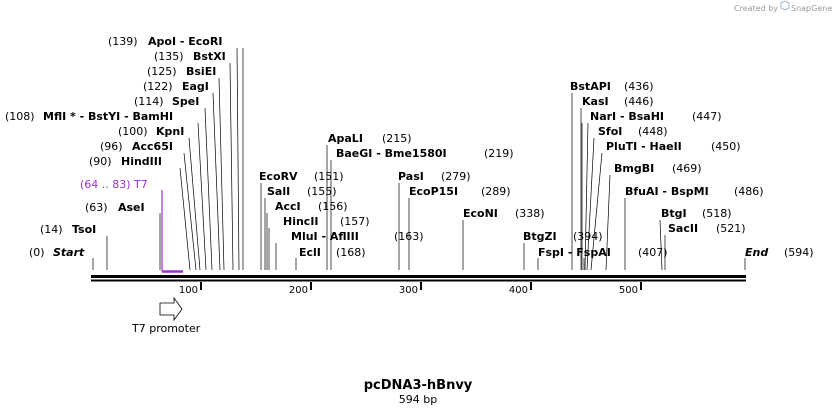  I want to click on site-btgzi: BtgZI (394), so click(563, 236).